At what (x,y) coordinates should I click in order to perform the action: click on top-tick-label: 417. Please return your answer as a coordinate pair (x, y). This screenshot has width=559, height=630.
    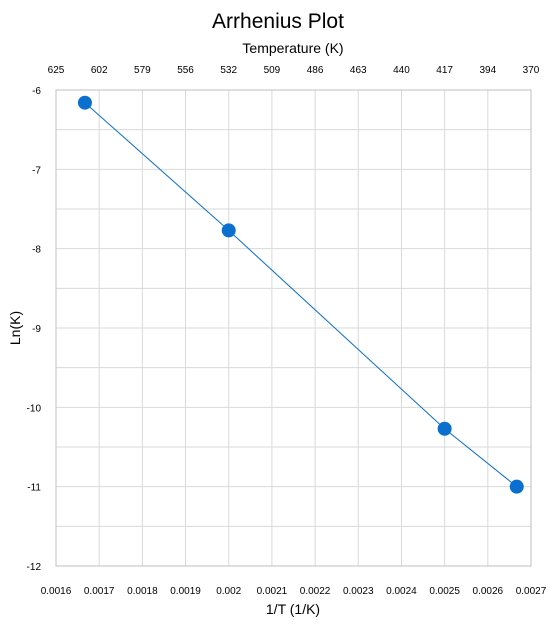
    Looking at the image, I should click on (444, 70).